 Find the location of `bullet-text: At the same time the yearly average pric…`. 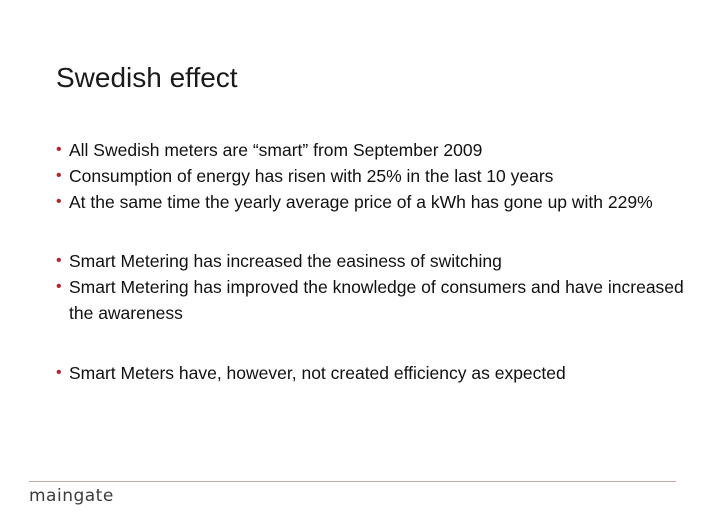

bullet-text: At the same time the yearly average pric… is located at coordinates (361, 202).